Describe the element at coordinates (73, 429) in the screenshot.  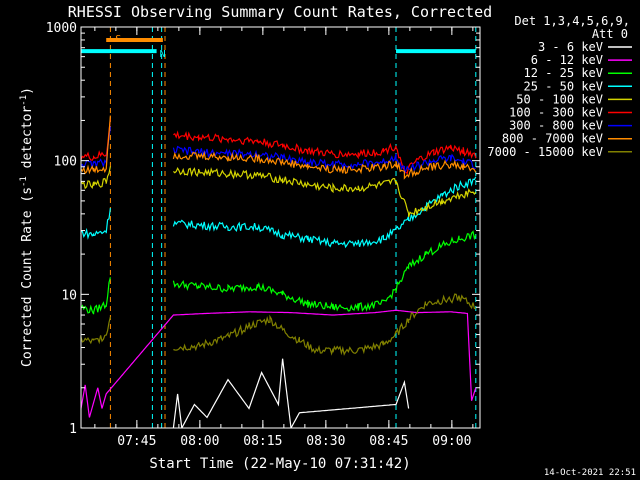
I see `y-tick-label: 1` at that location.